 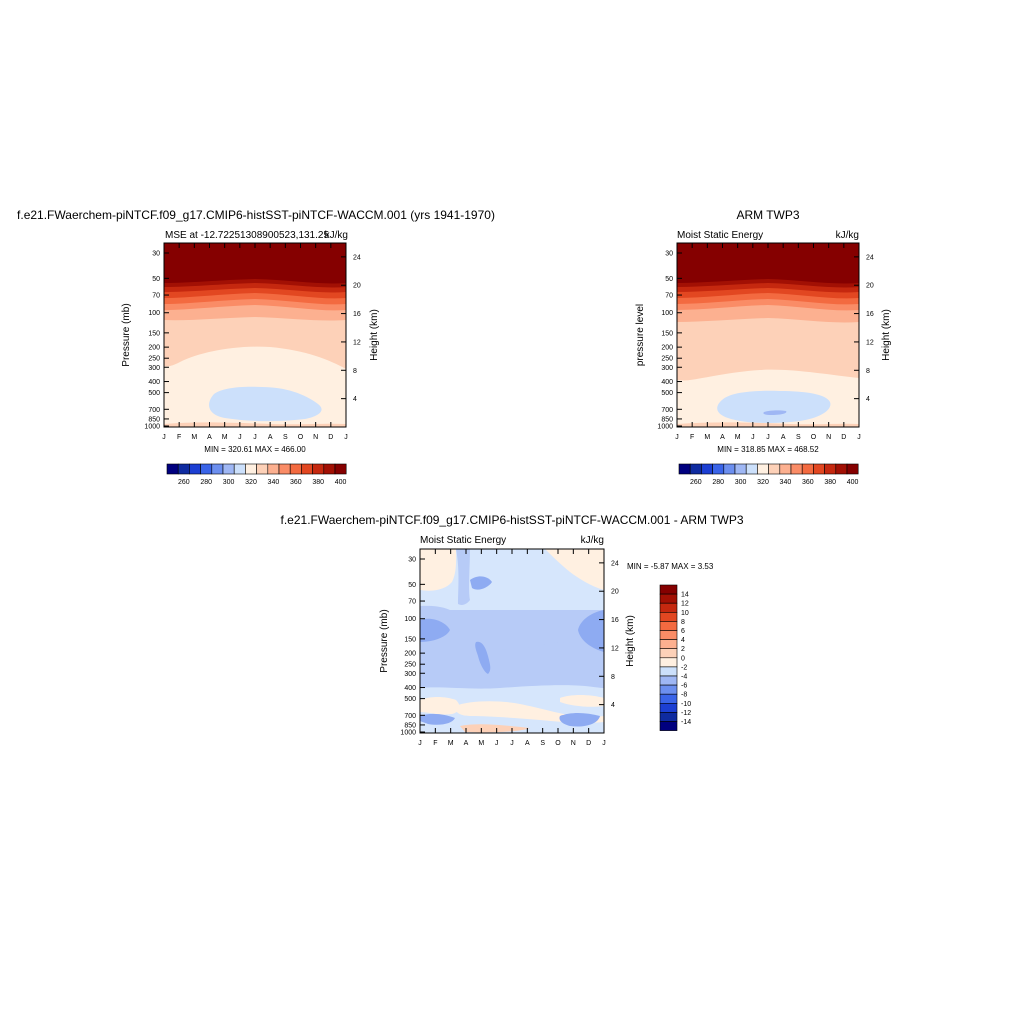 What do you see at coordinates (154, 382) in the screenshot?
I see `y-tick-label: 400` at bounding box center [154, 382].